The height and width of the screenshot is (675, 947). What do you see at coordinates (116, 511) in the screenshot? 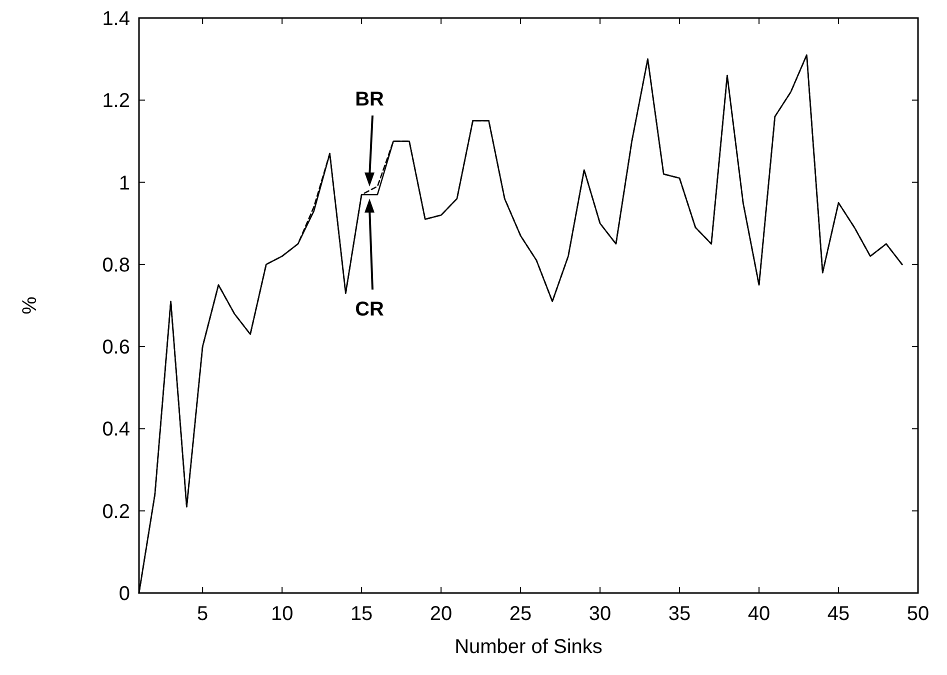
I see `y-tick-label: 0.2` at bounding box center [116, 511].